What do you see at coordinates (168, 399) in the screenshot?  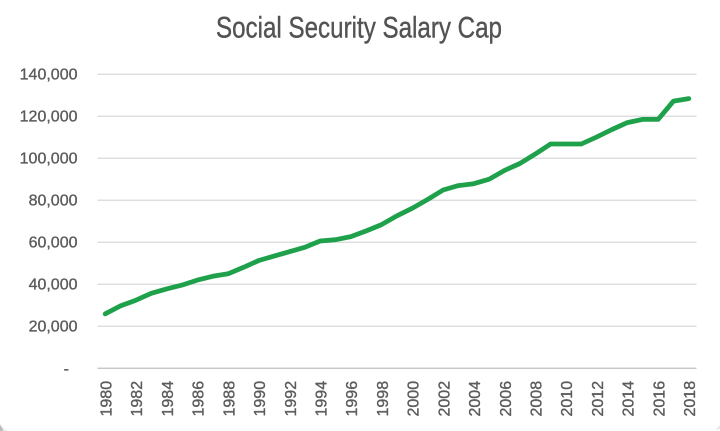 I see `svg-text: 1984` at bounding box center [168, 399].